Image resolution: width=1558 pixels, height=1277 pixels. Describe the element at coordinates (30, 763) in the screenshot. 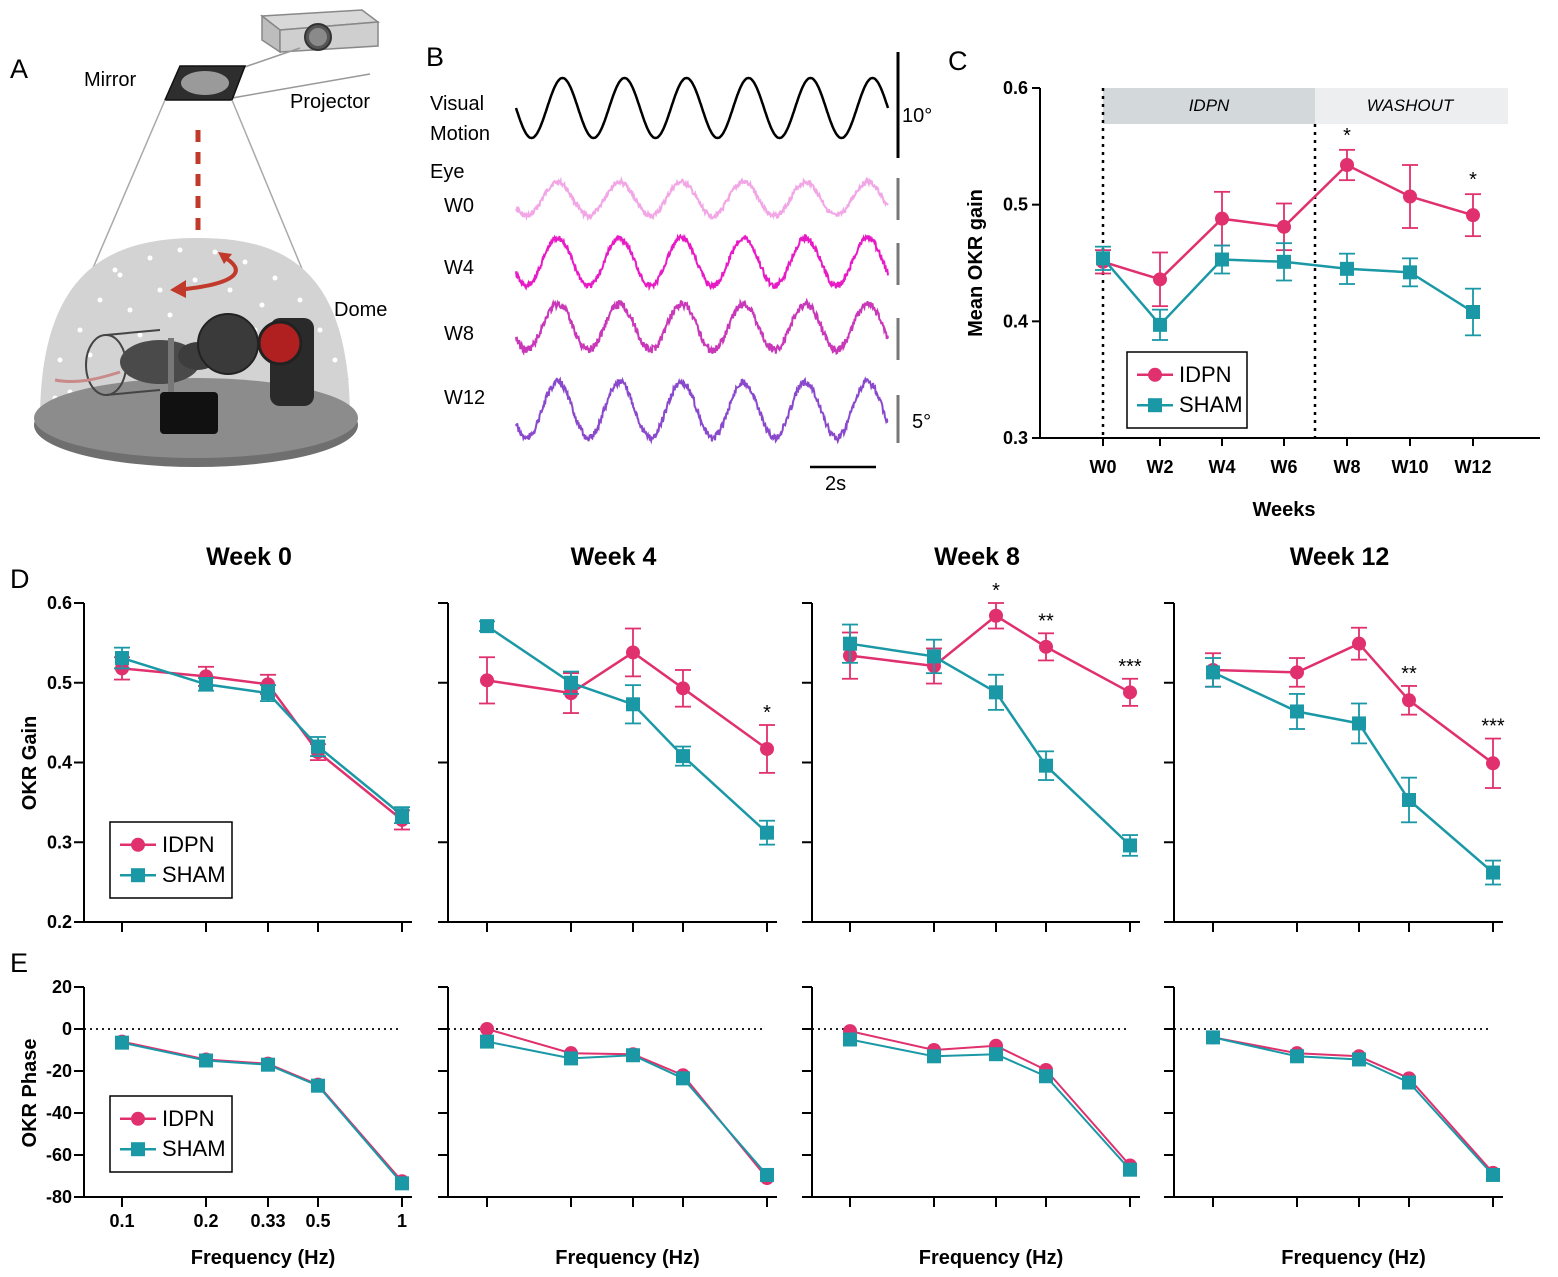

I see `y-axis-label: OKR Gain` at that location.